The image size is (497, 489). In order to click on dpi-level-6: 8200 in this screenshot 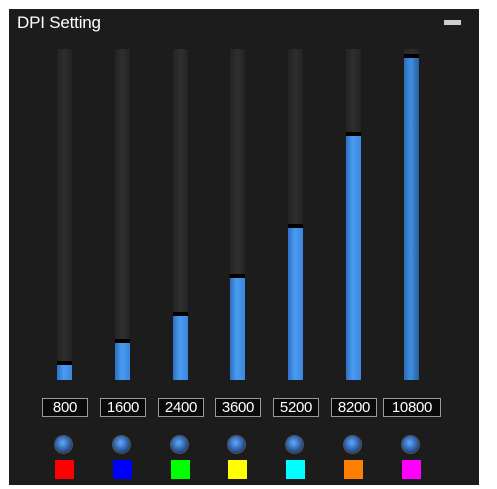, I will do `click(354, 247)`.